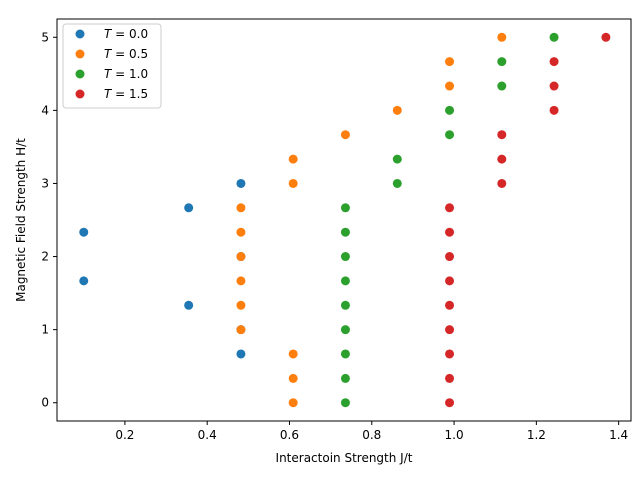  Describe the element at coordinates (45, 403) in the screenshot. I see `y-tick-label: 0` at that location.